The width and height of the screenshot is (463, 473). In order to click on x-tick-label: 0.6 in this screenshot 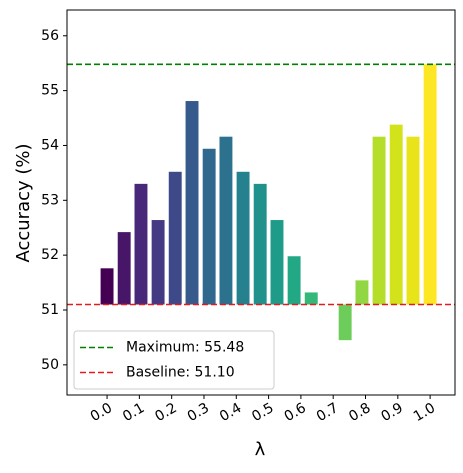, I will do `click(295, 412)`.